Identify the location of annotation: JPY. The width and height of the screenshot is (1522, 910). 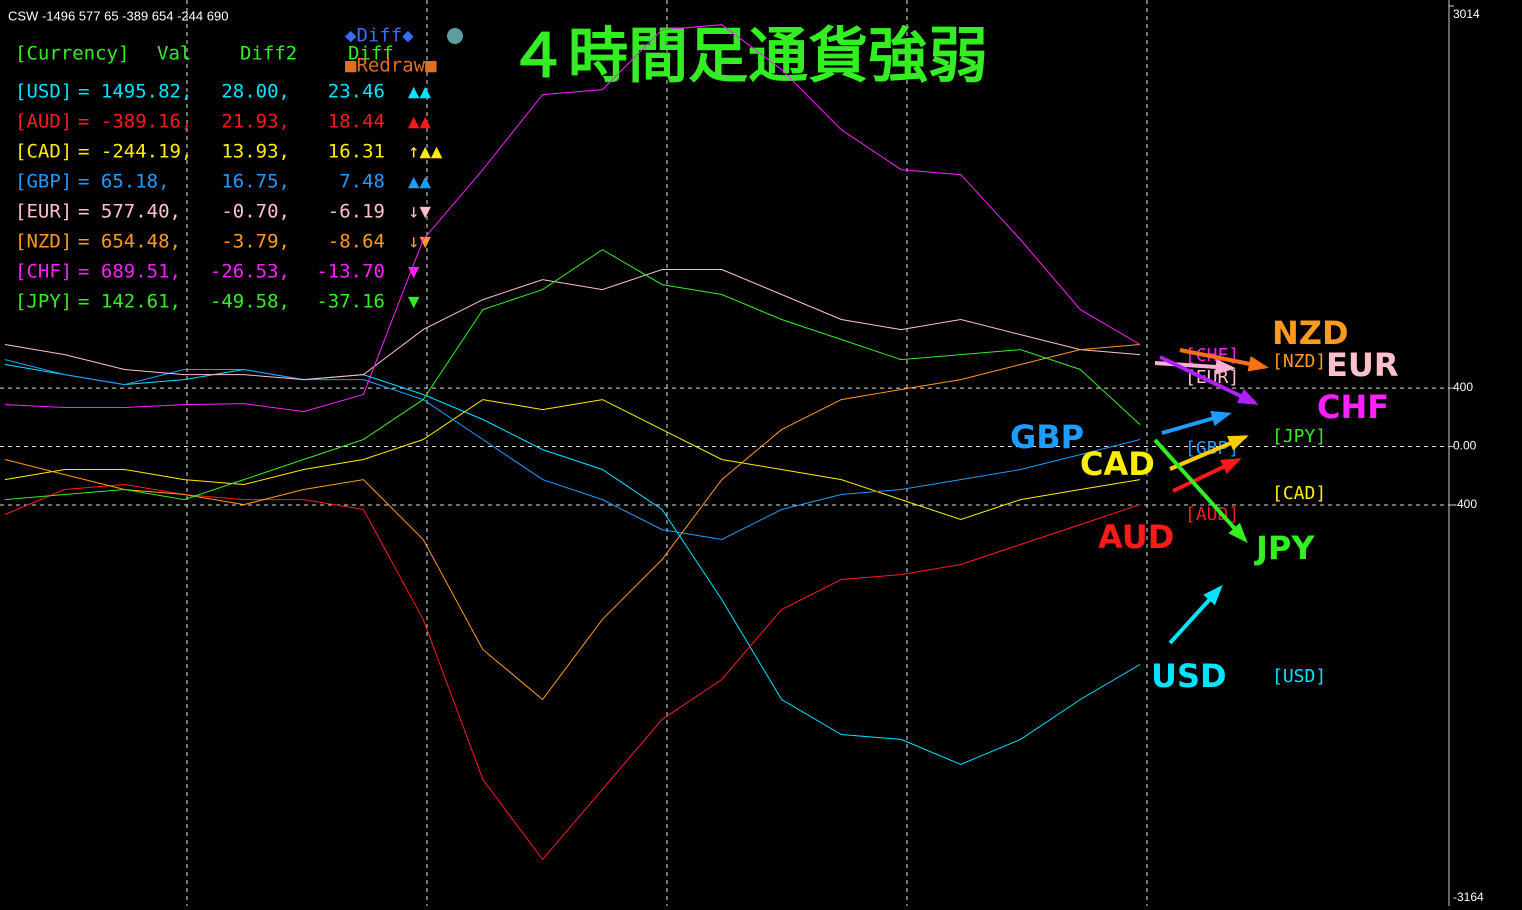
(1284, 548).